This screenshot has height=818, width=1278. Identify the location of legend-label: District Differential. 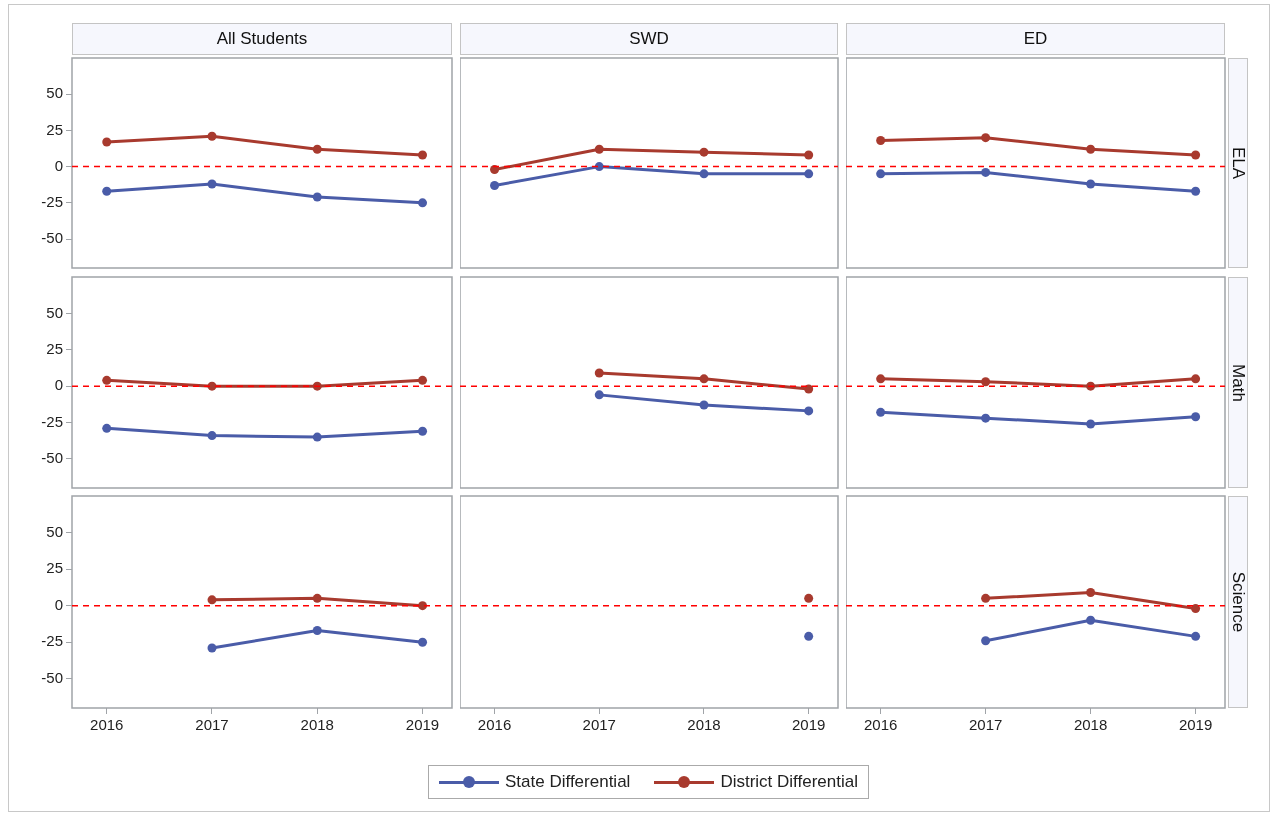
(789, 782).